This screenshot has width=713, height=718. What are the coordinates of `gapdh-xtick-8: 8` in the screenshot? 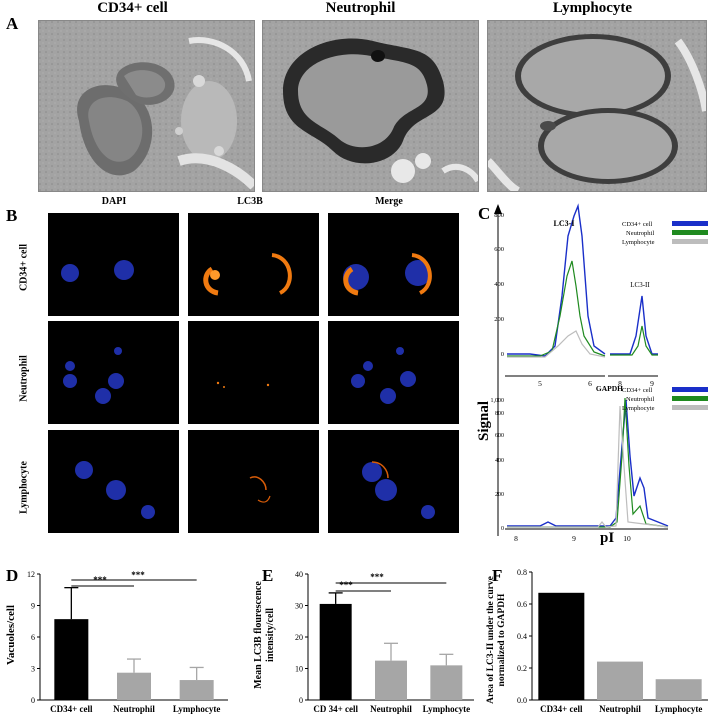 It's located at (516, 537).